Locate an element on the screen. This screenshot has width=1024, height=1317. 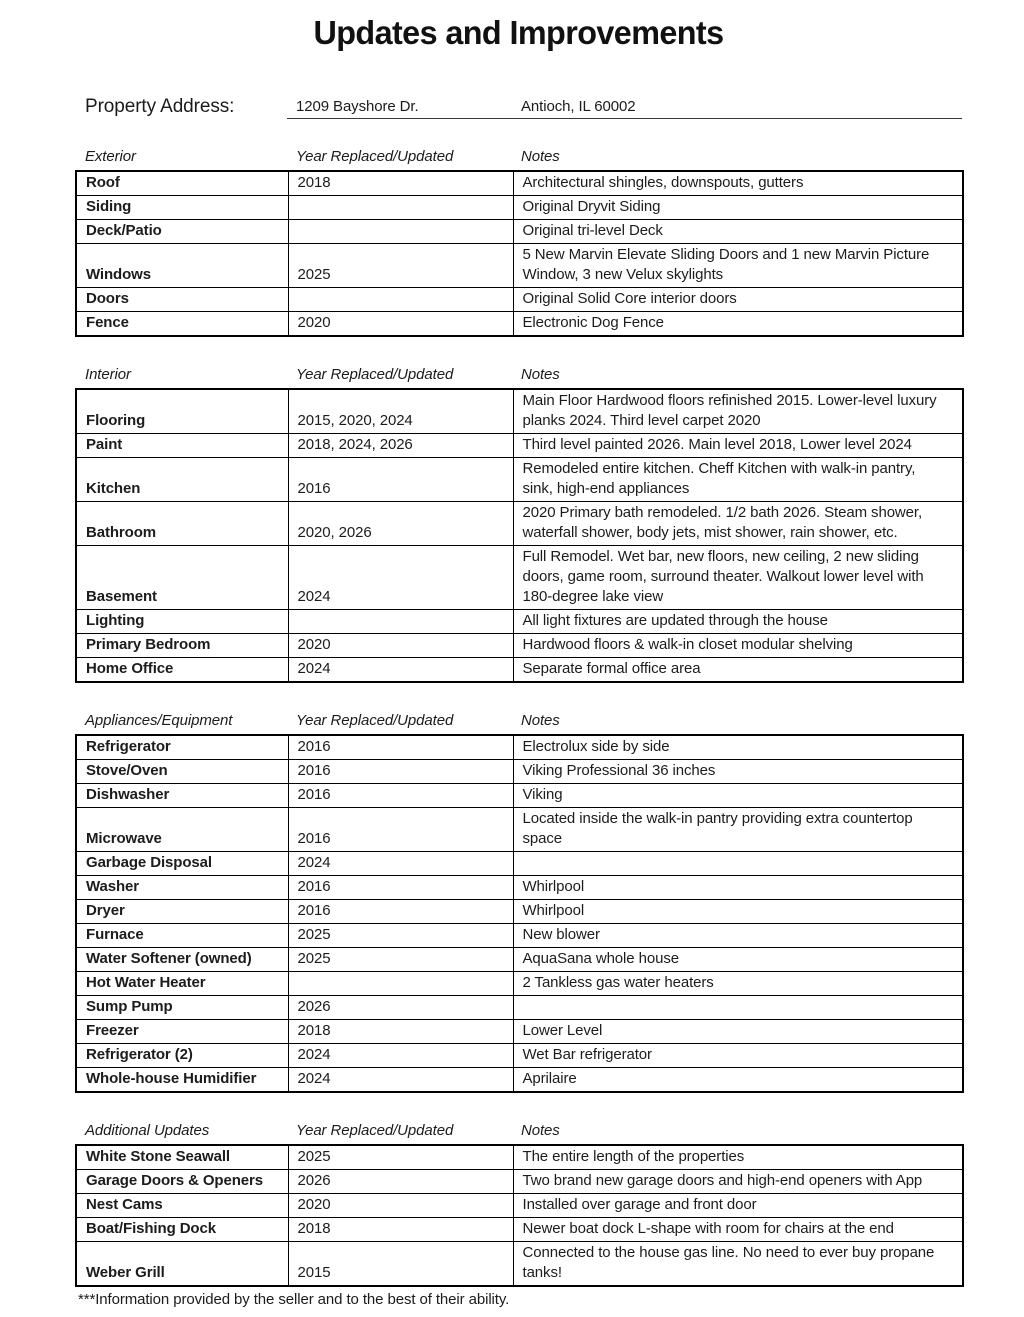
item-cell: Sump Pump is located at coordinates (182, 1007).